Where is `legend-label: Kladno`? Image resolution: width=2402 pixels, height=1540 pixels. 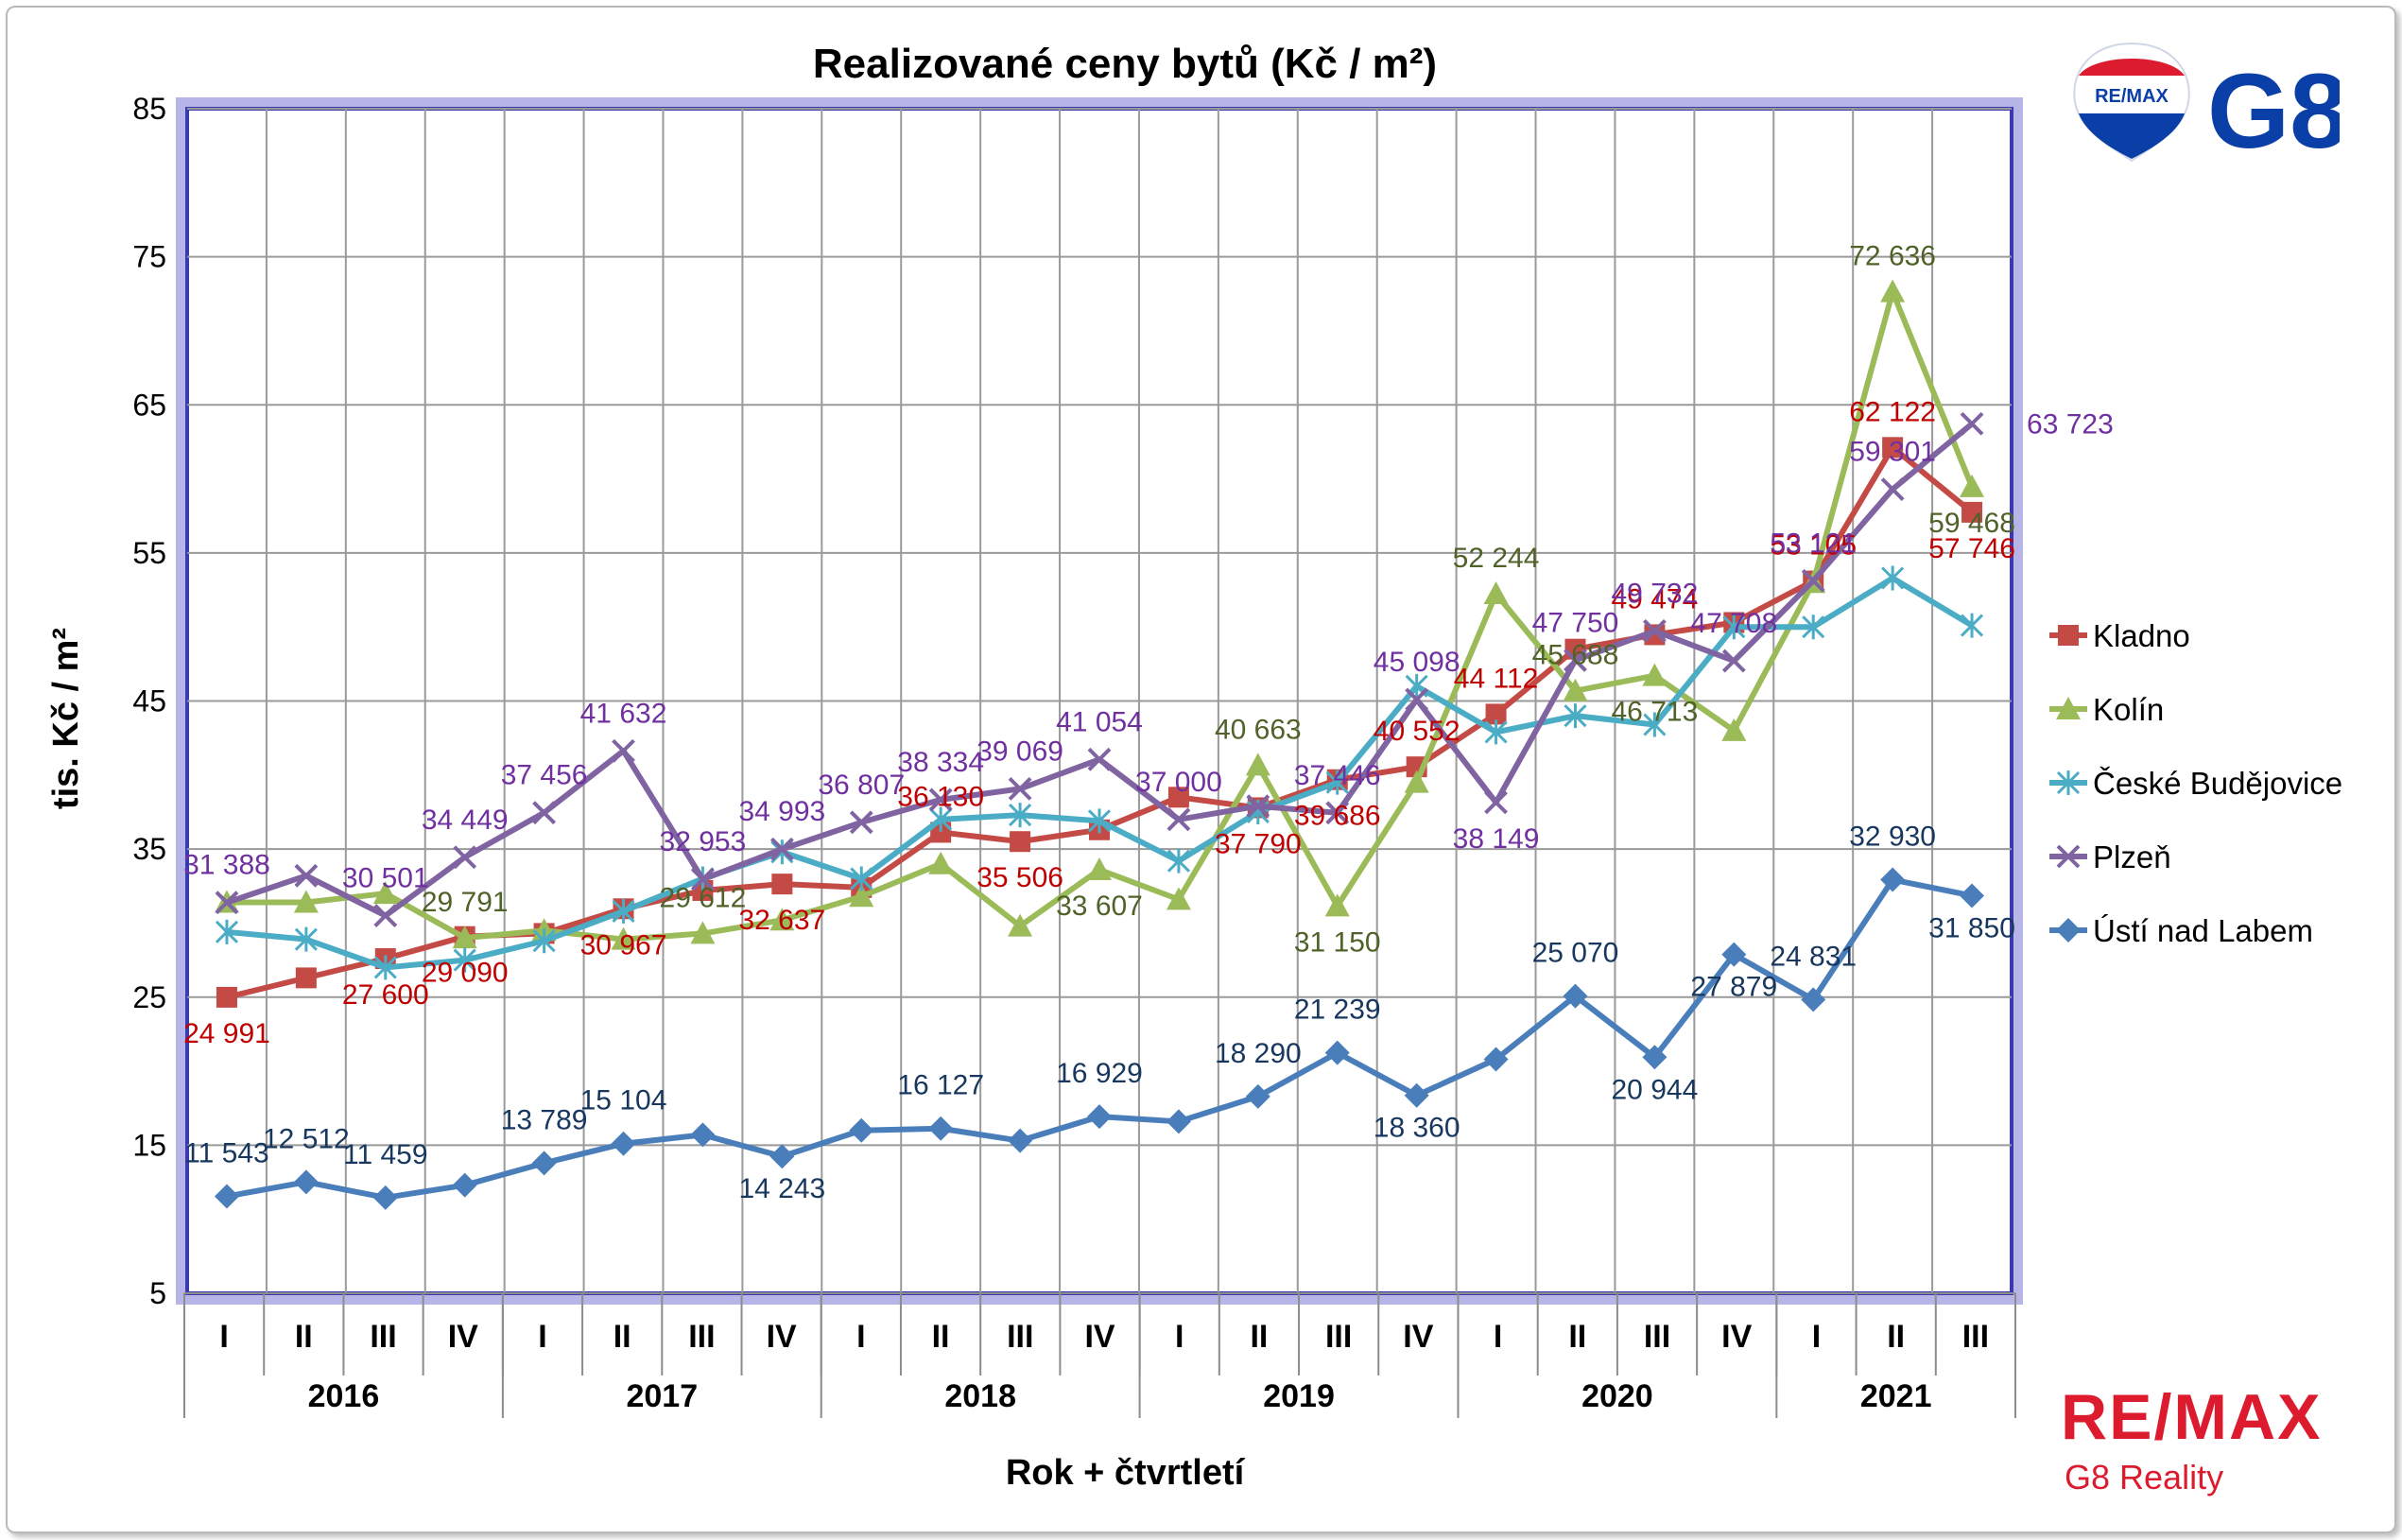
legend-label: Kladno is located at coordinates (2141, 635).